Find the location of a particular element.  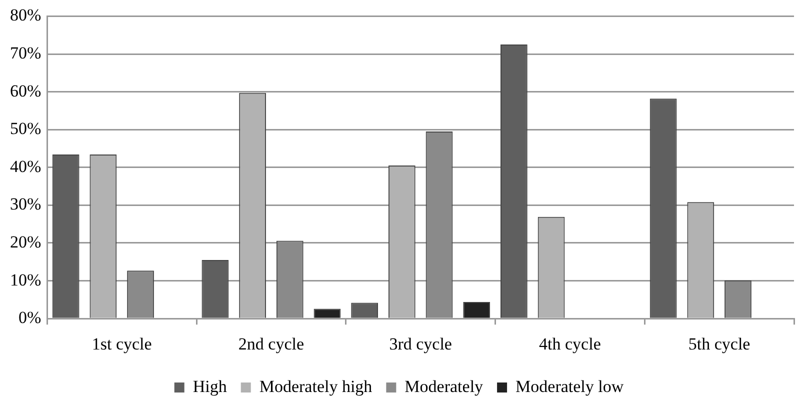

y-tick-label: 30% is located at coordinates (26, 204).